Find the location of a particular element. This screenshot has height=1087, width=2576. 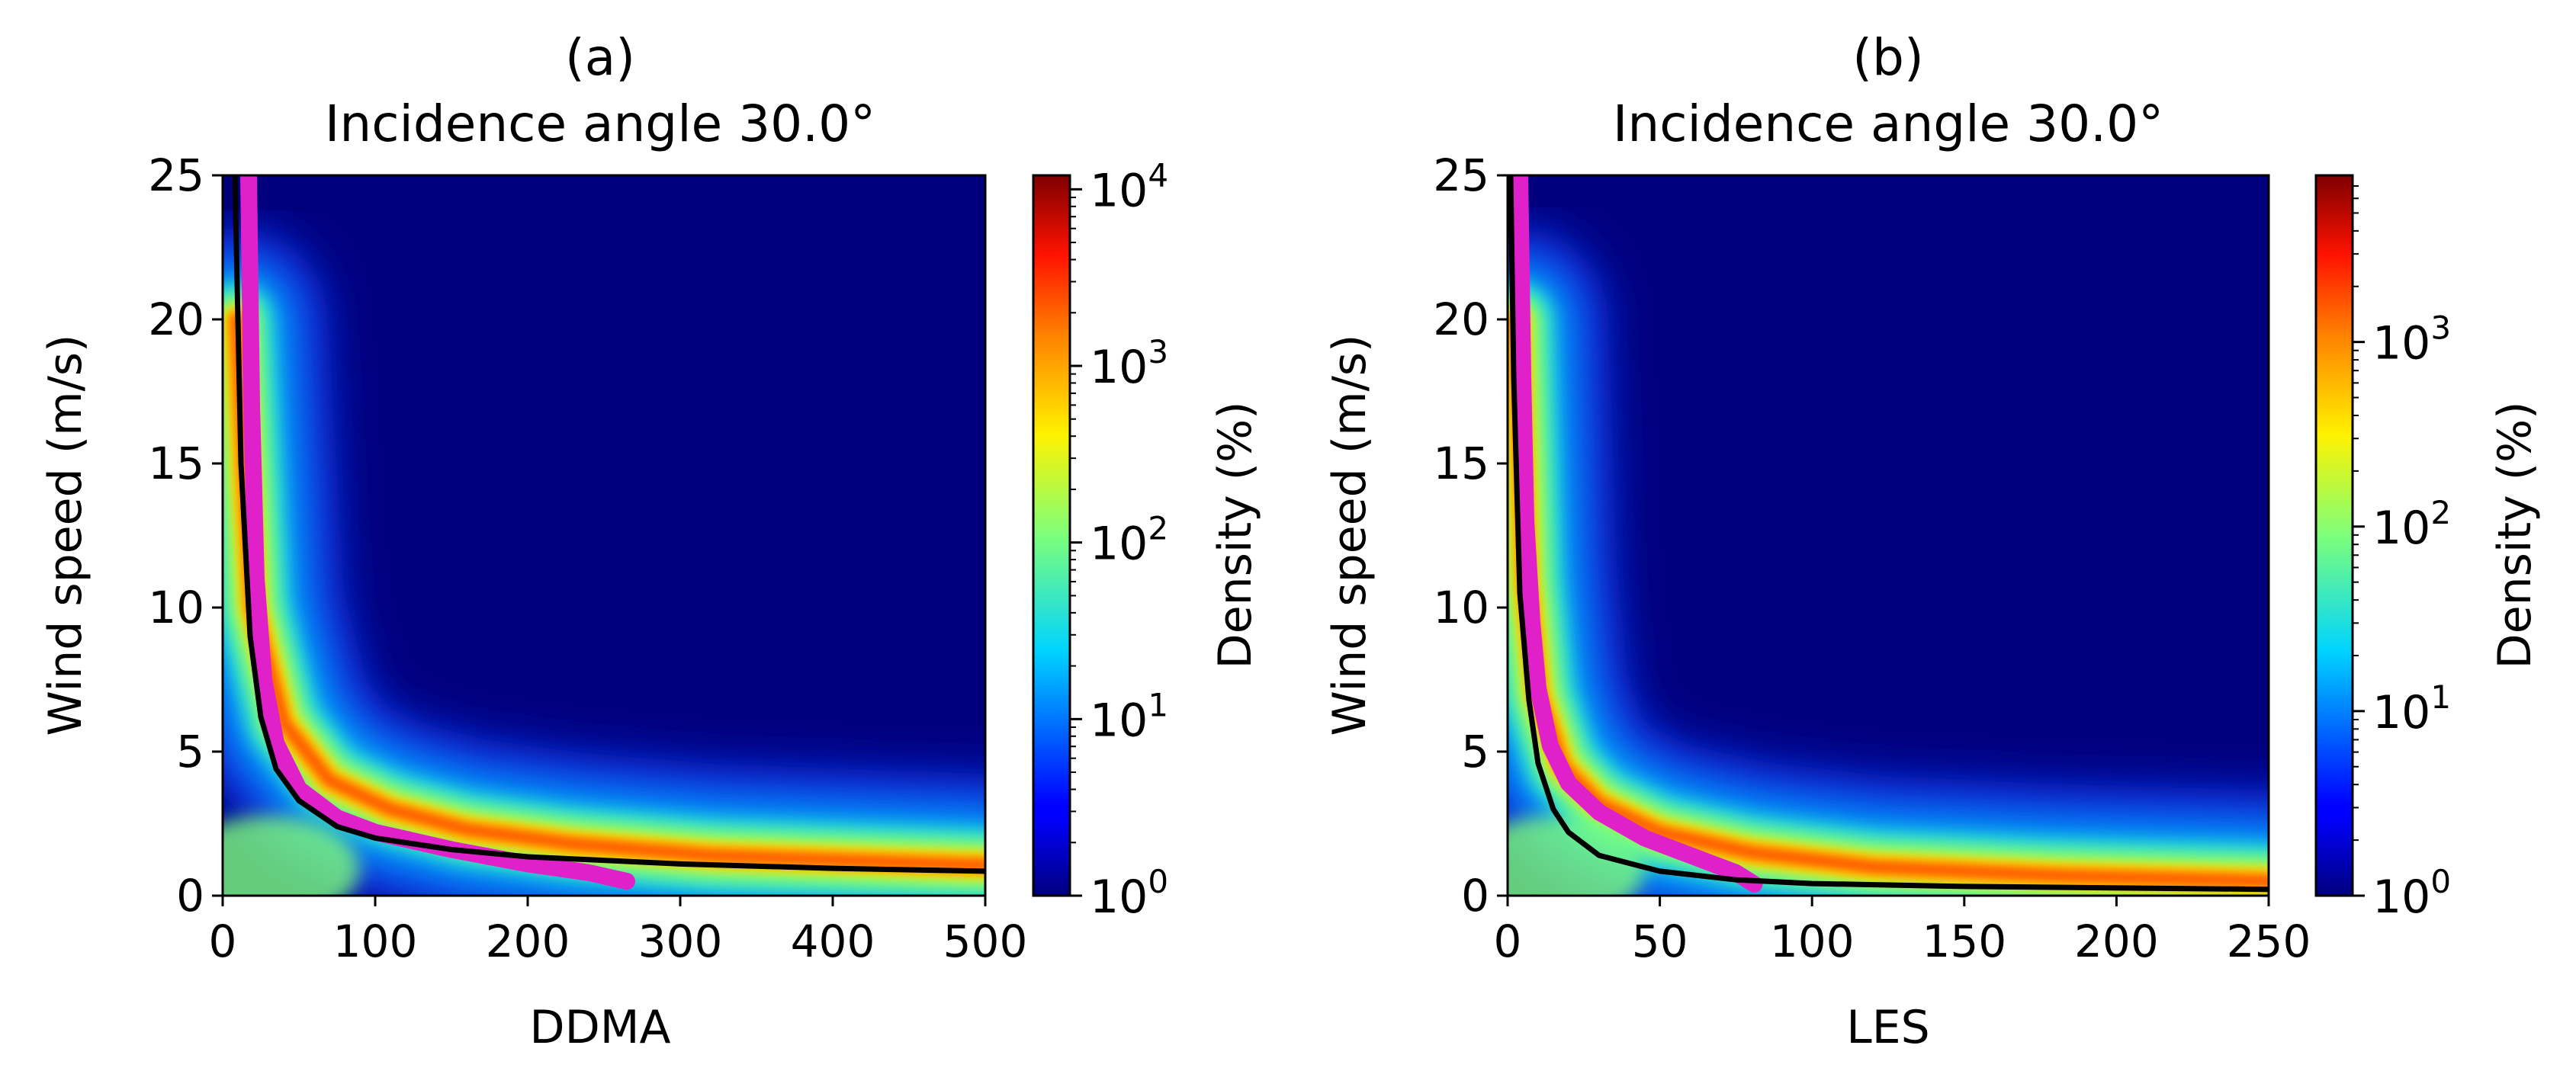

panel-a-xtick-label: 200 is located at coordinates (528, 941).